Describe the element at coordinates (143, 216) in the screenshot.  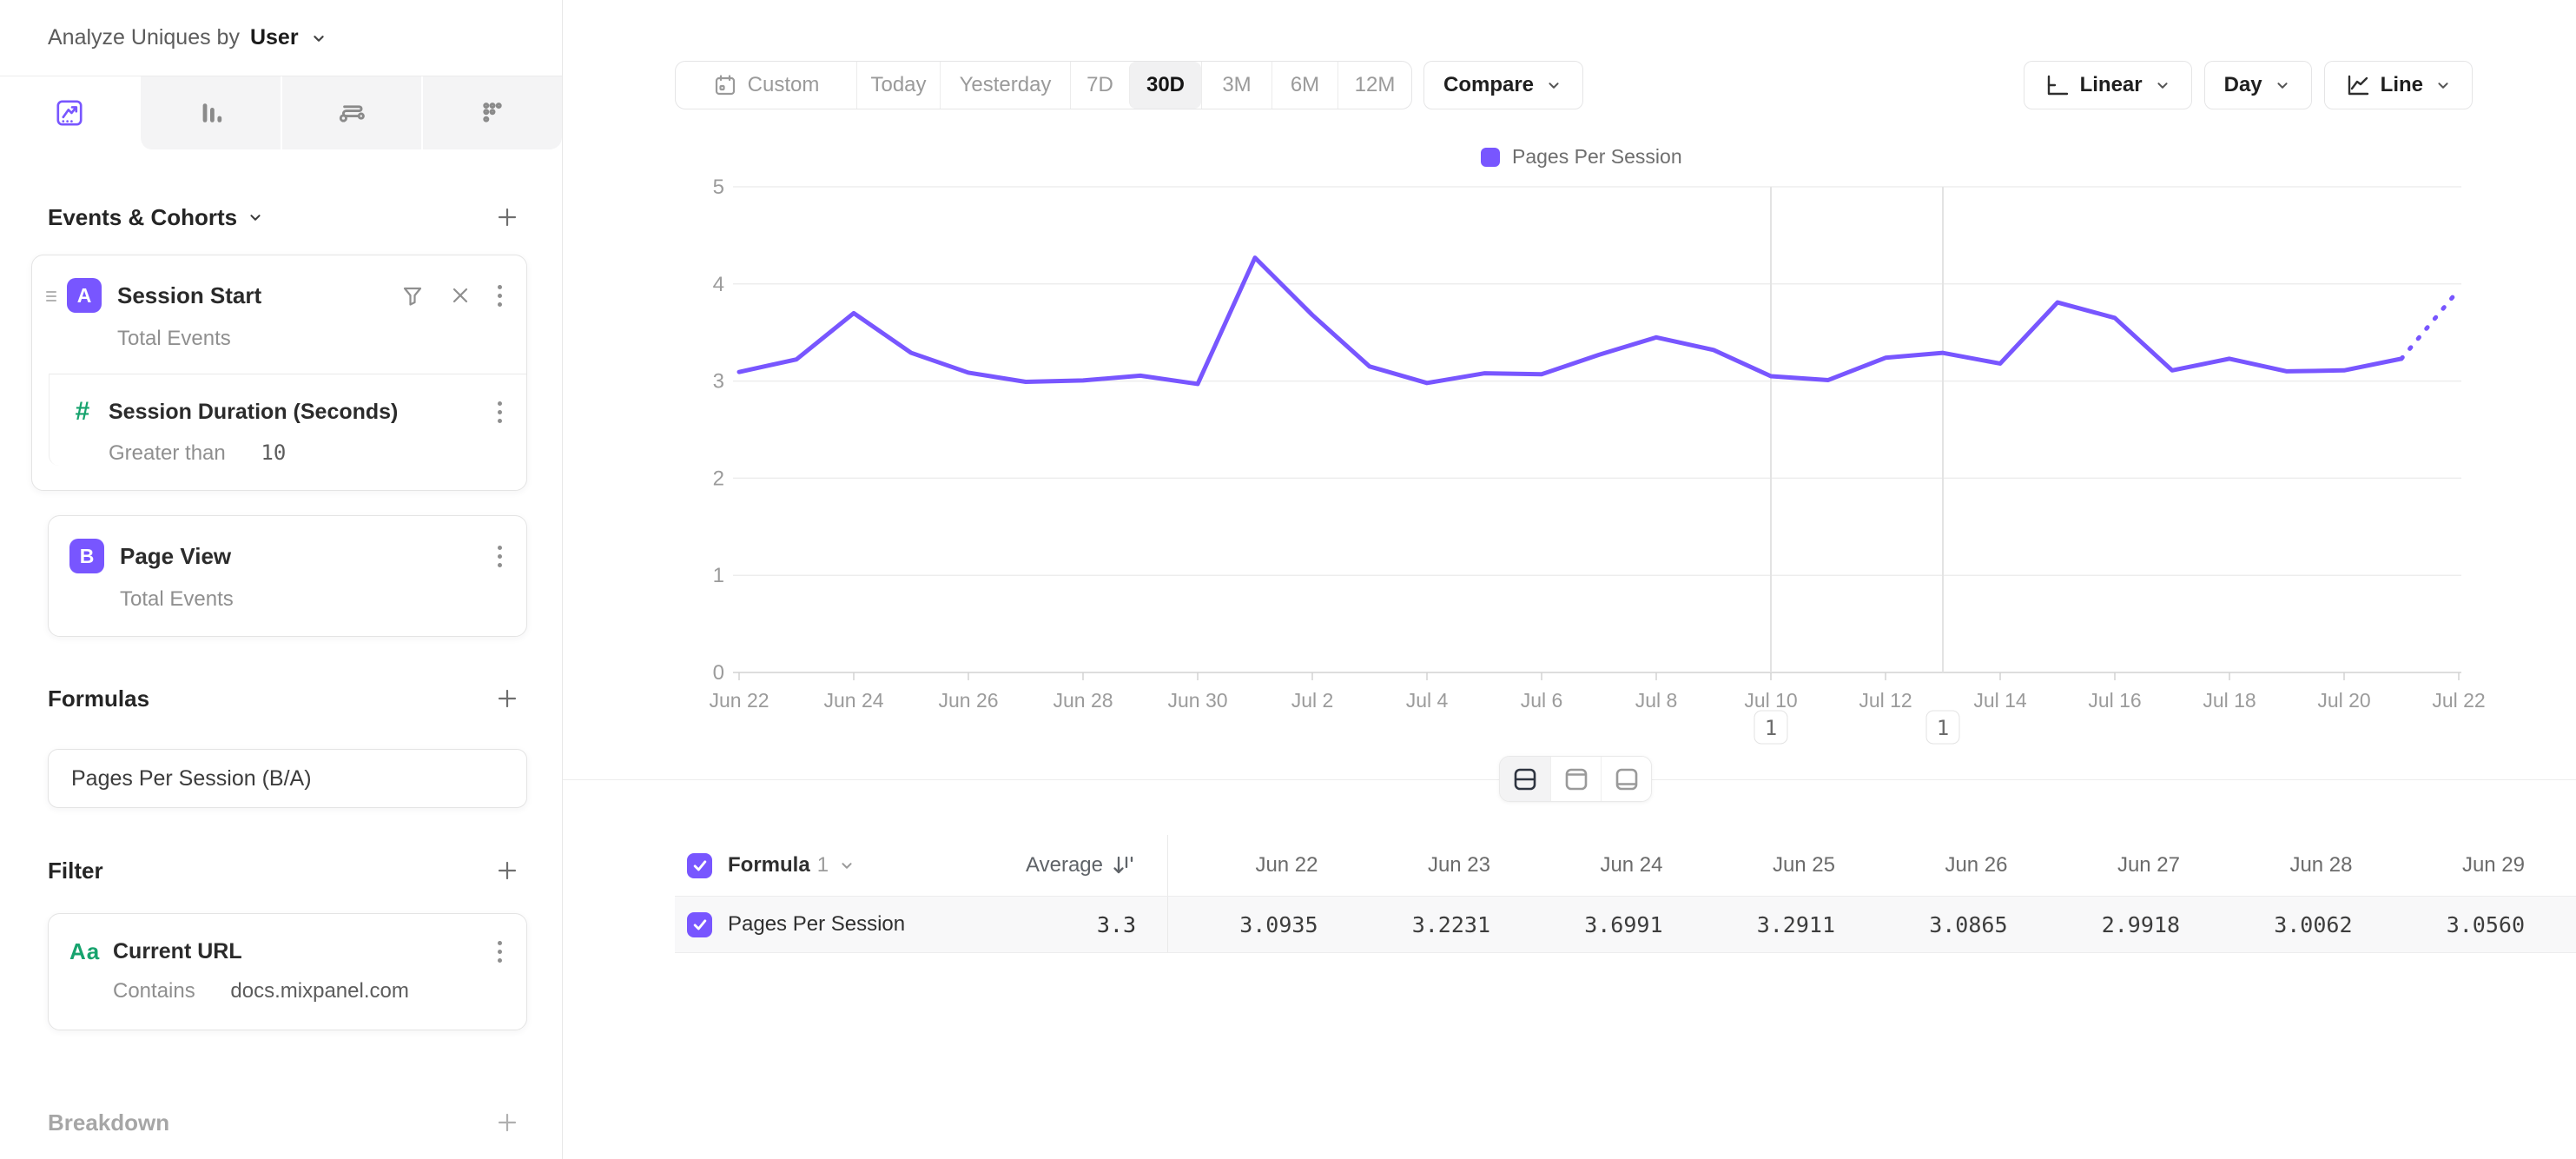
I see `events-cohorts-label: Events & Cohorts` at that location.